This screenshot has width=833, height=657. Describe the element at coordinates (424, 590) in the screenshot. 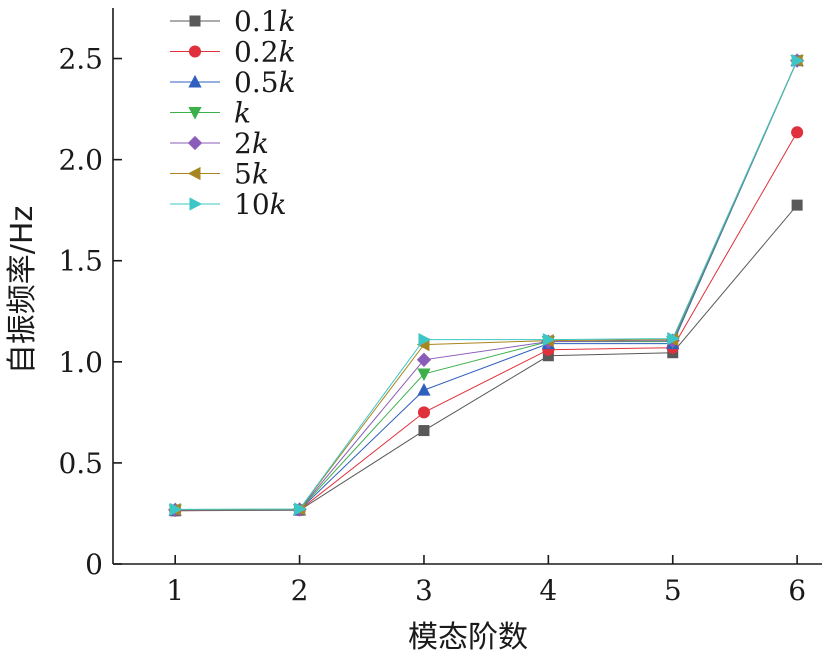

I see `x-tick-label: 3` at that location.